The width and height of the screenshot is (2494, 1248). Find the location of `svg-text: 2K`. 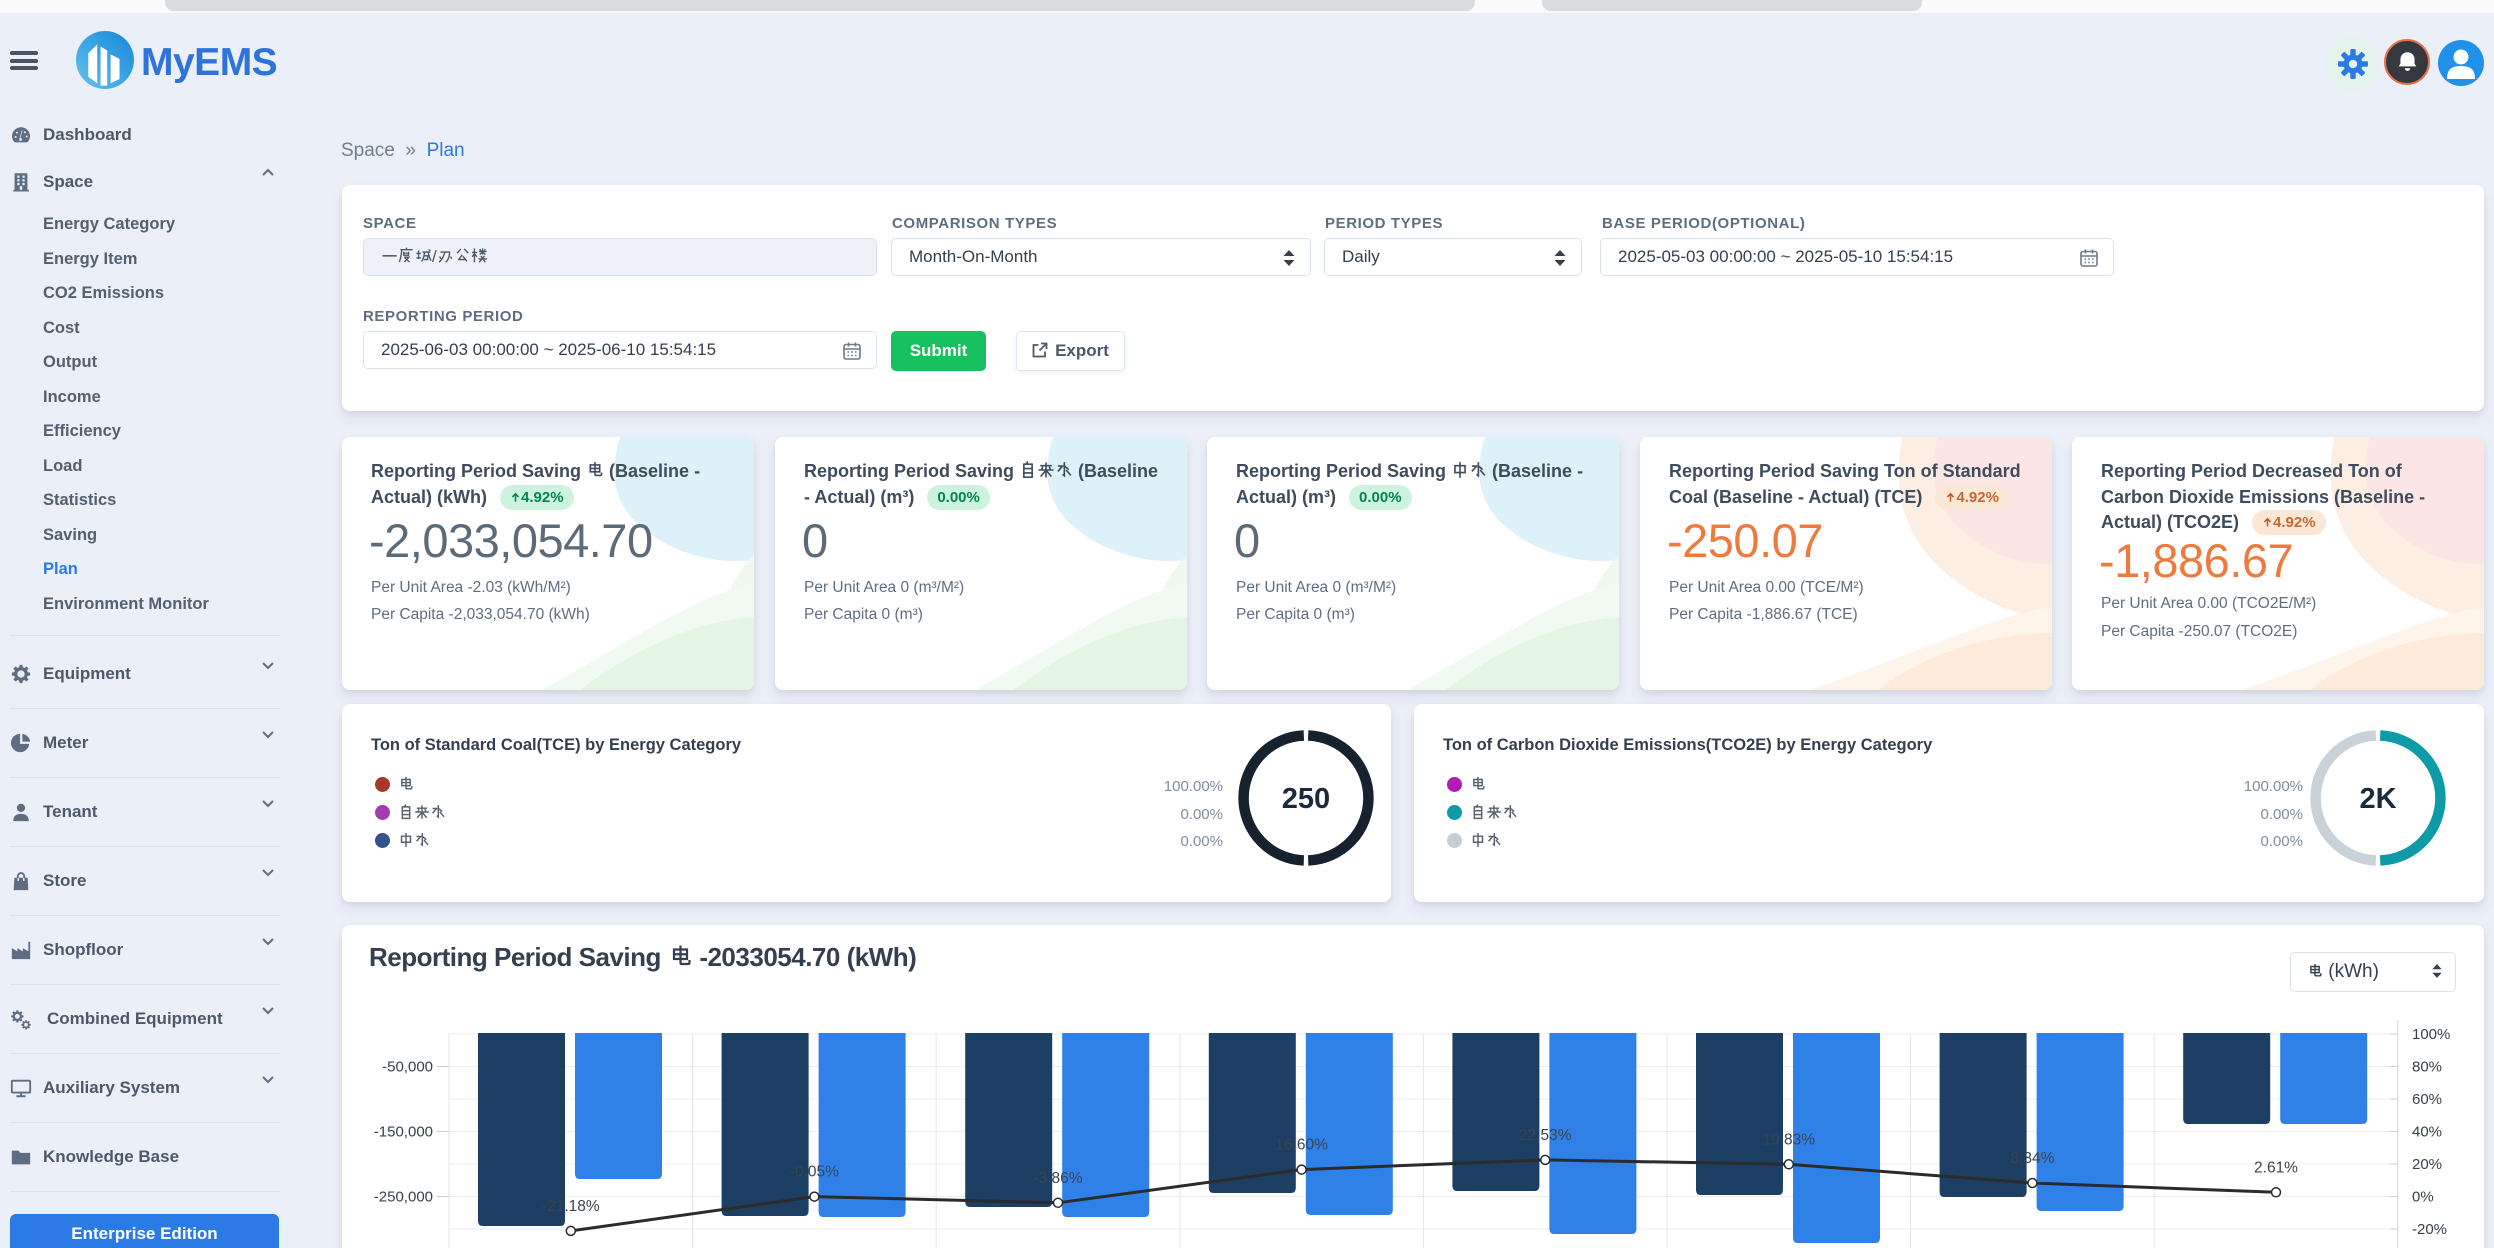

svg-text: 2K is located at coordinates (2377, 799).